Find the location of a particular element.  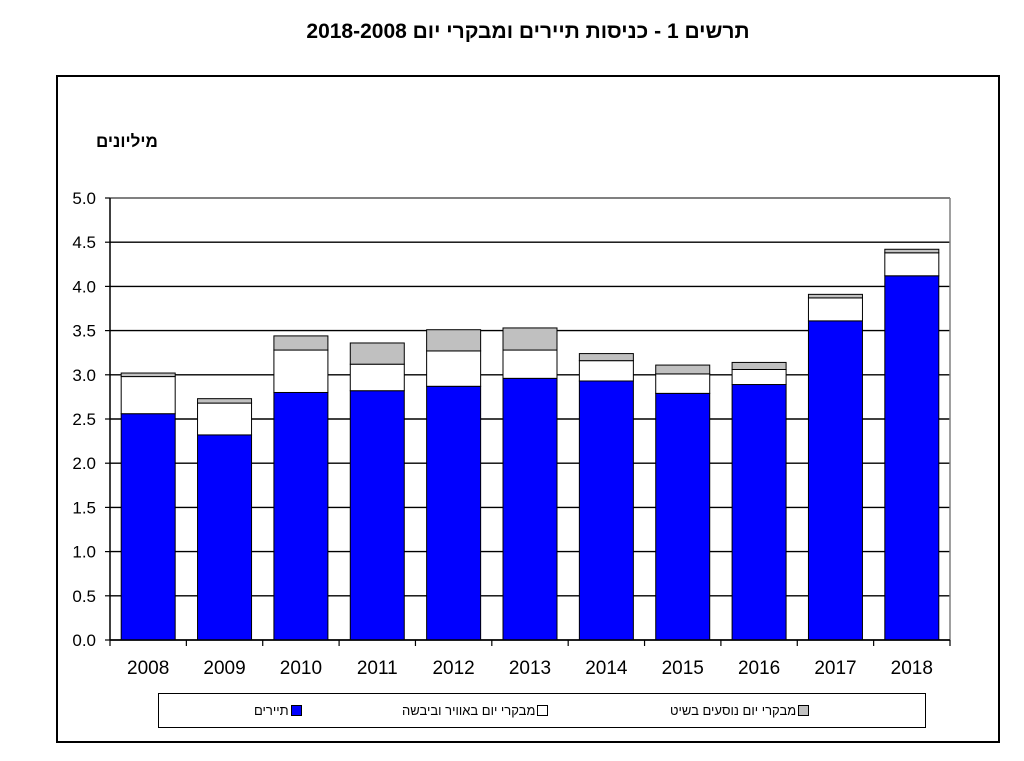

legend-swatch-tourists is located at coordinates (296, 710).